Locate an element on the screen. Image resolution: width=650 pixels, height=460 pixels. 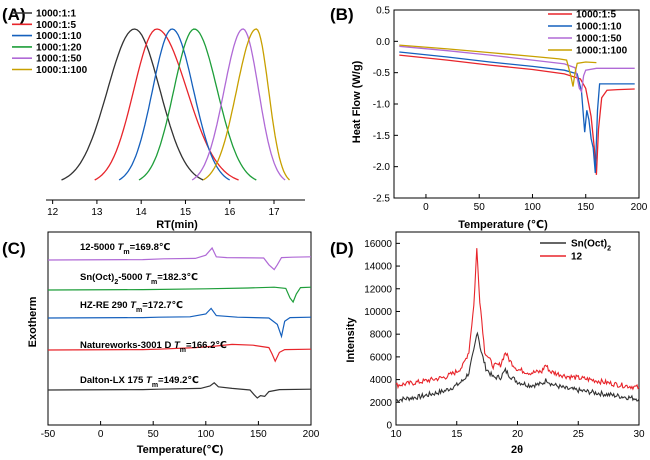
panel-c-series-2-line is located at coordinates (179, 295).